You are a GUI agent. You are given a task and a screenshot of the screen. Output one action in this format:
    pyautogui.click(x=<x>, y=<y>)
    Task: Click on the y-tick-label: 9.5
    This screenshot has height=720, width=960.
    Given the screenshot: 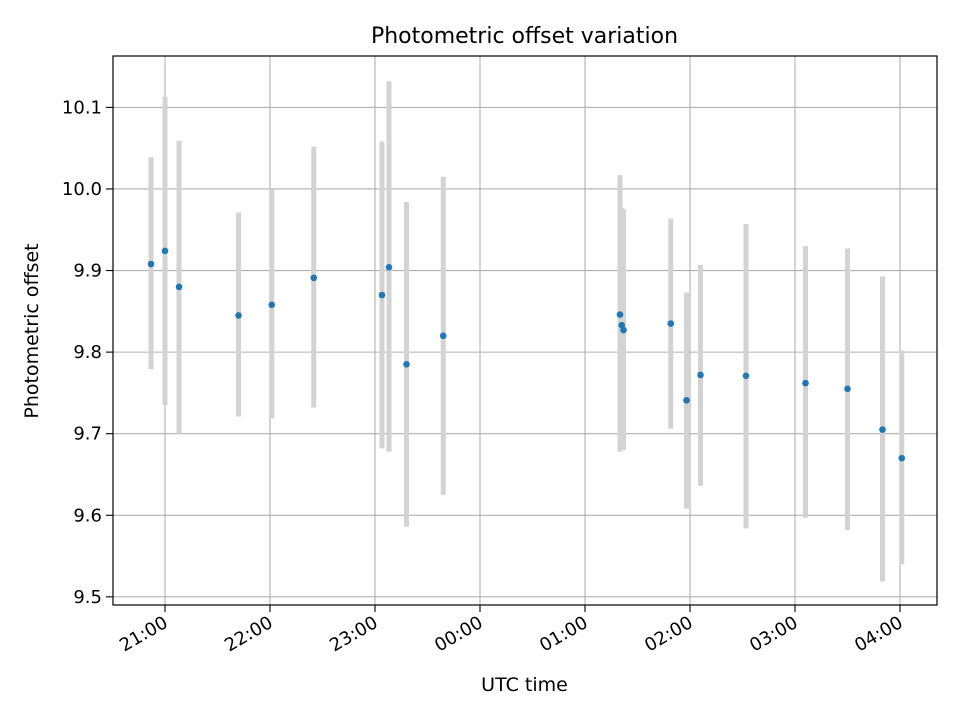 What is the action you would take?
    pyautogui.click(x=87, y=597)
    